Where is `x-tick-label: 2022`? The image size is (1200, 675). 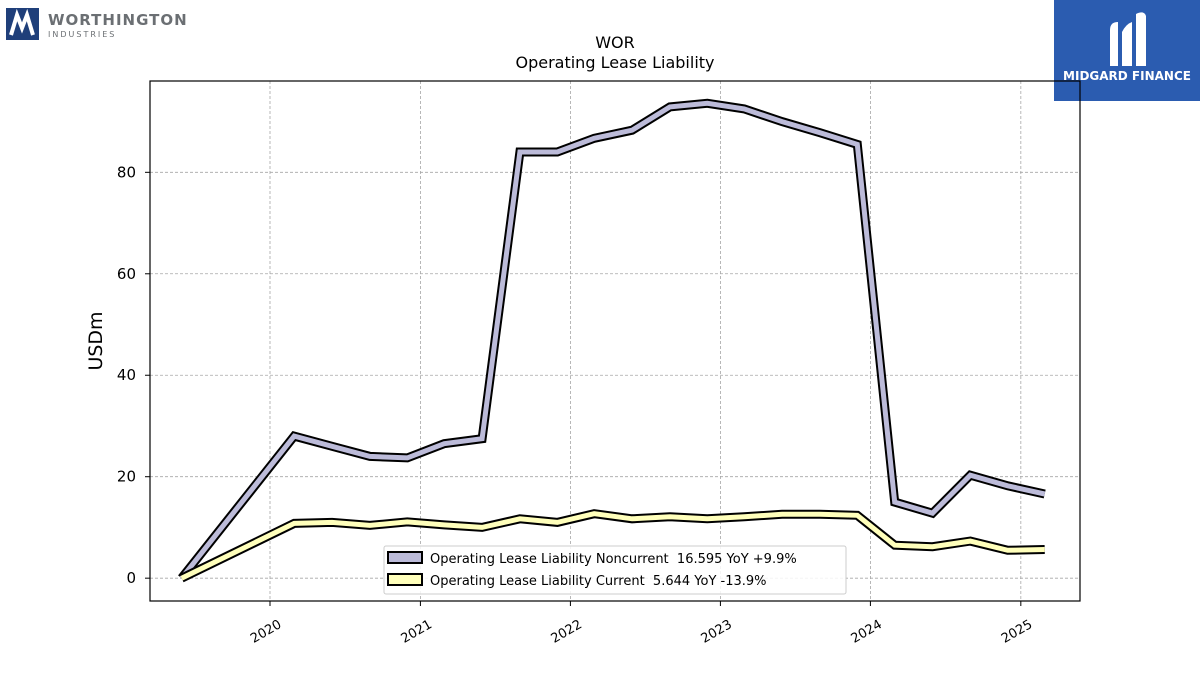
x-tick-label: 2022 is located at coordinates (567, 632).